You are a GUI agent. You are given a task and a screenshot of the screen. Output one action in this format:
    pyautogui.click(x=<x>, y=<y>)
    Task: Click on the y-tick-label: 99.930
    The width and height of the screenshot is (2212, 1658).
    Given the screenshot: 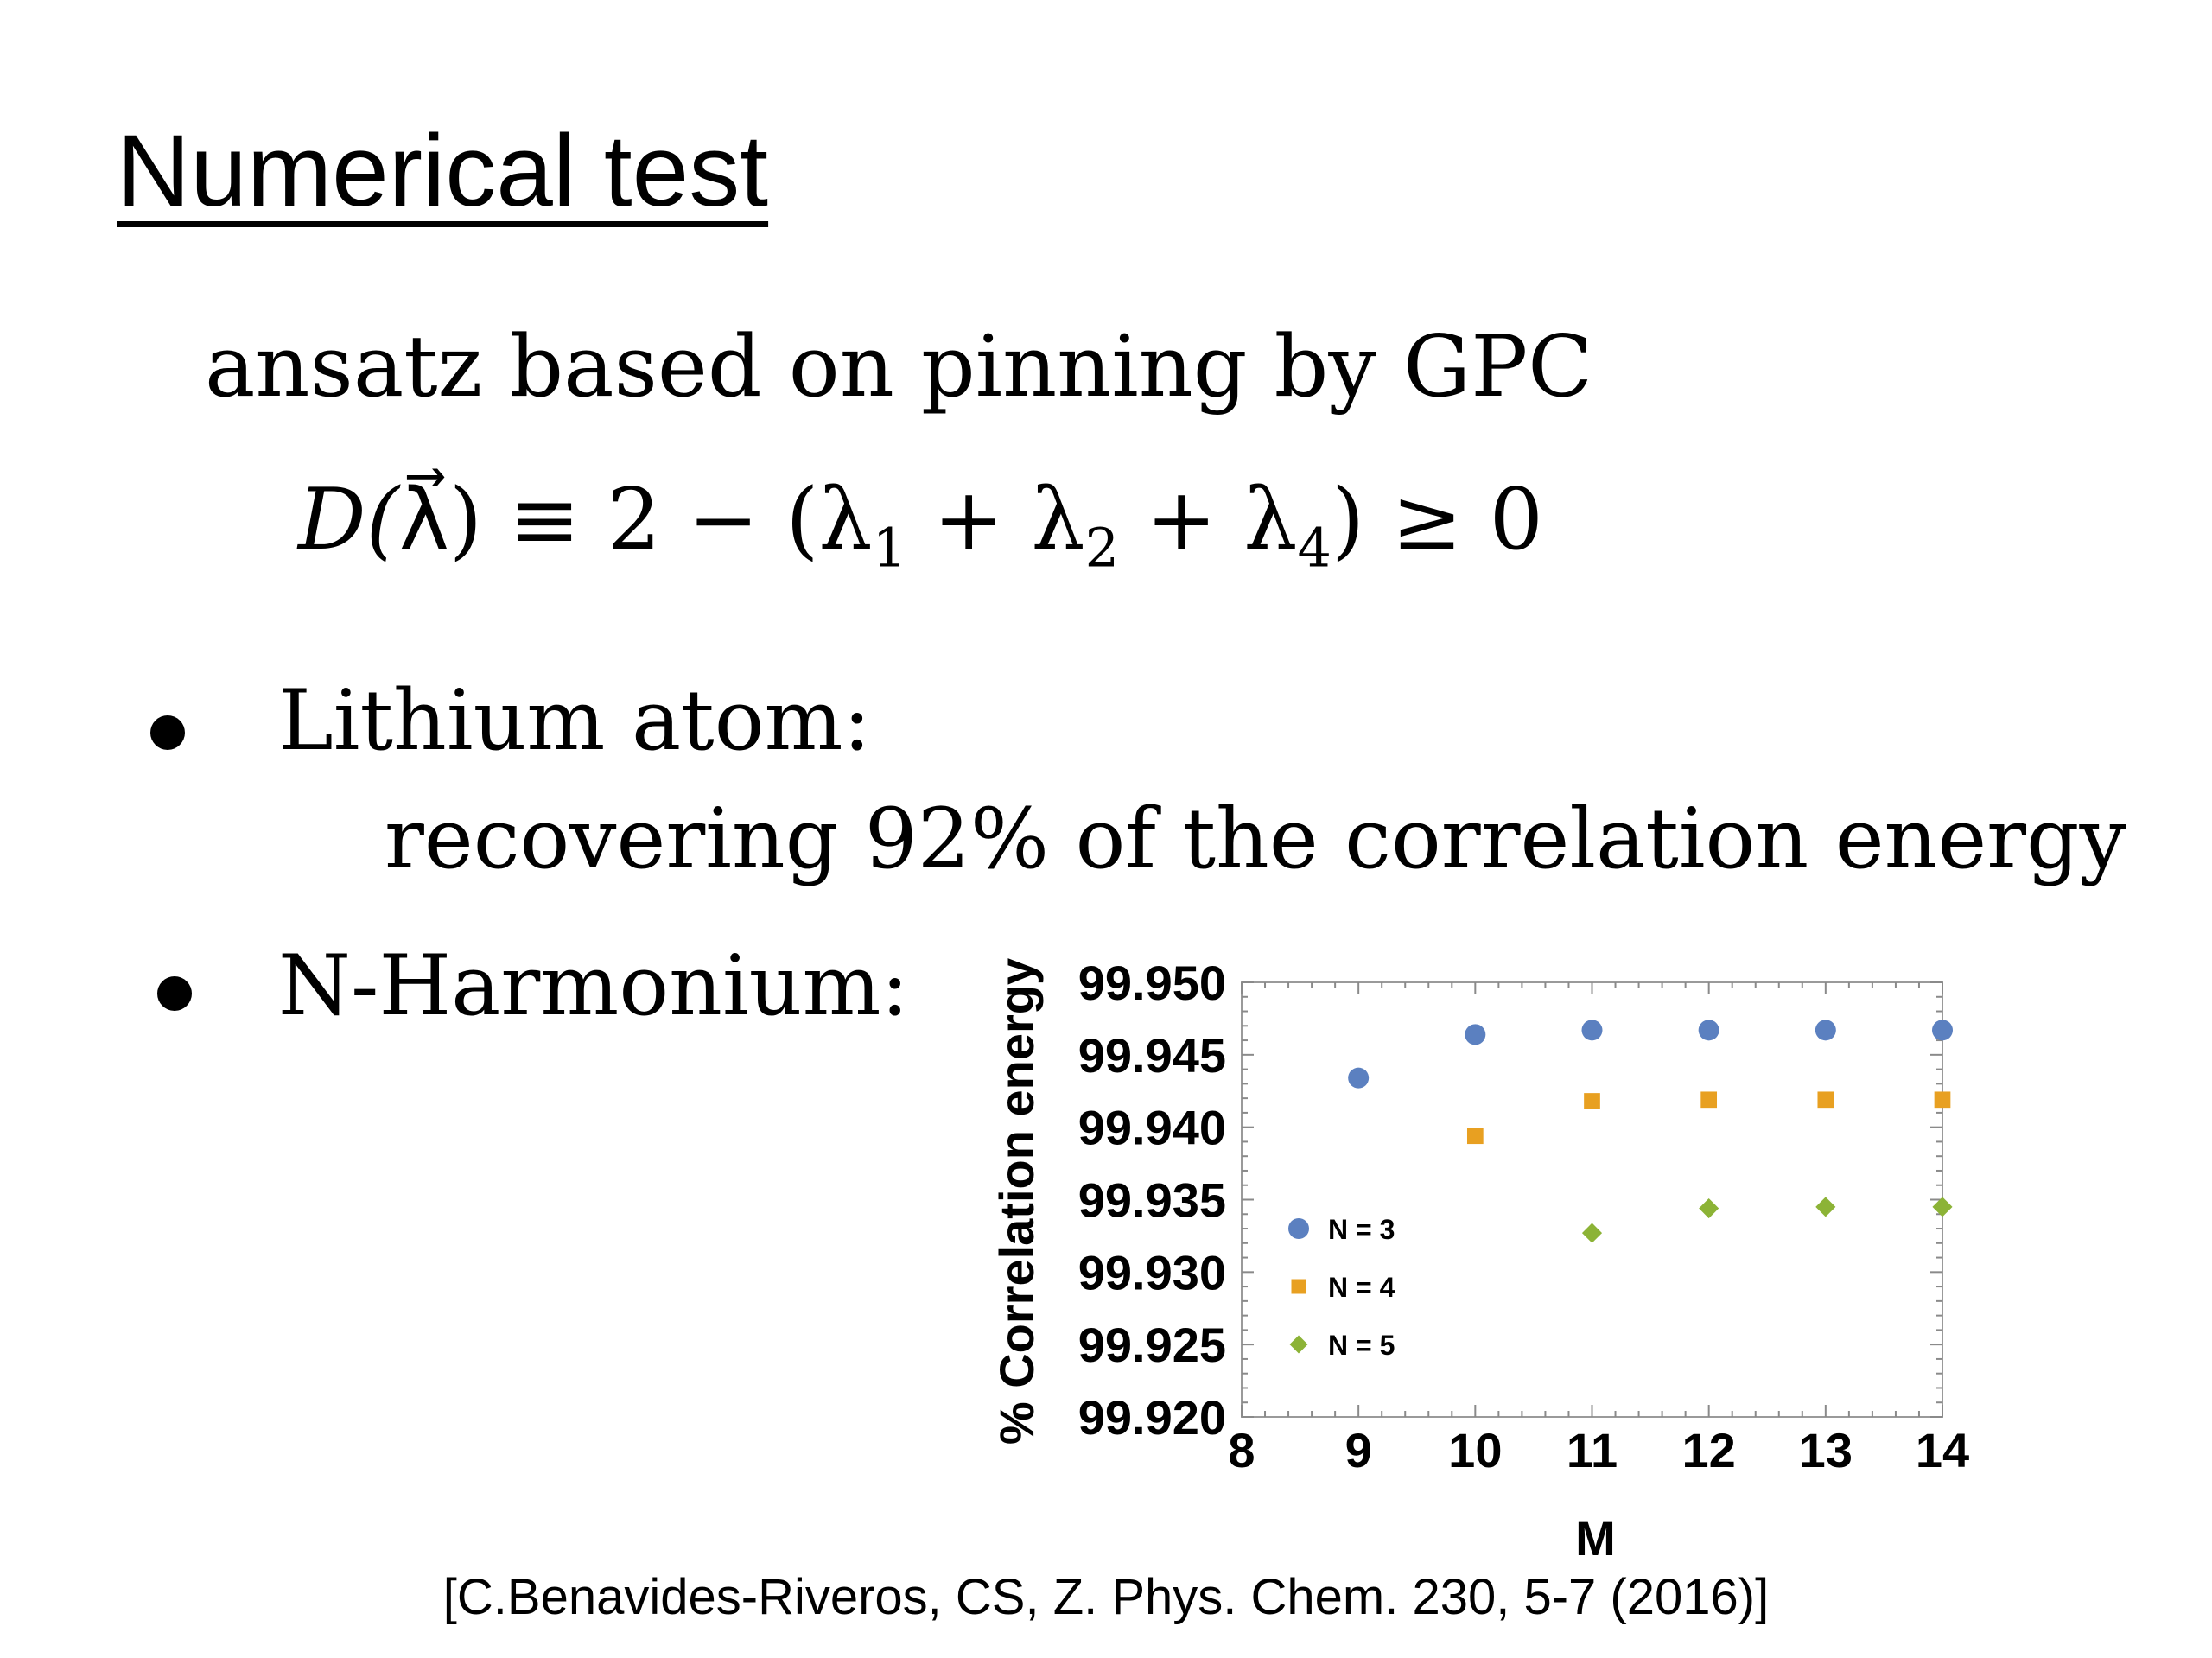 What is the action you would take?
    pyautogui.click(x=1152, y=1272)
    